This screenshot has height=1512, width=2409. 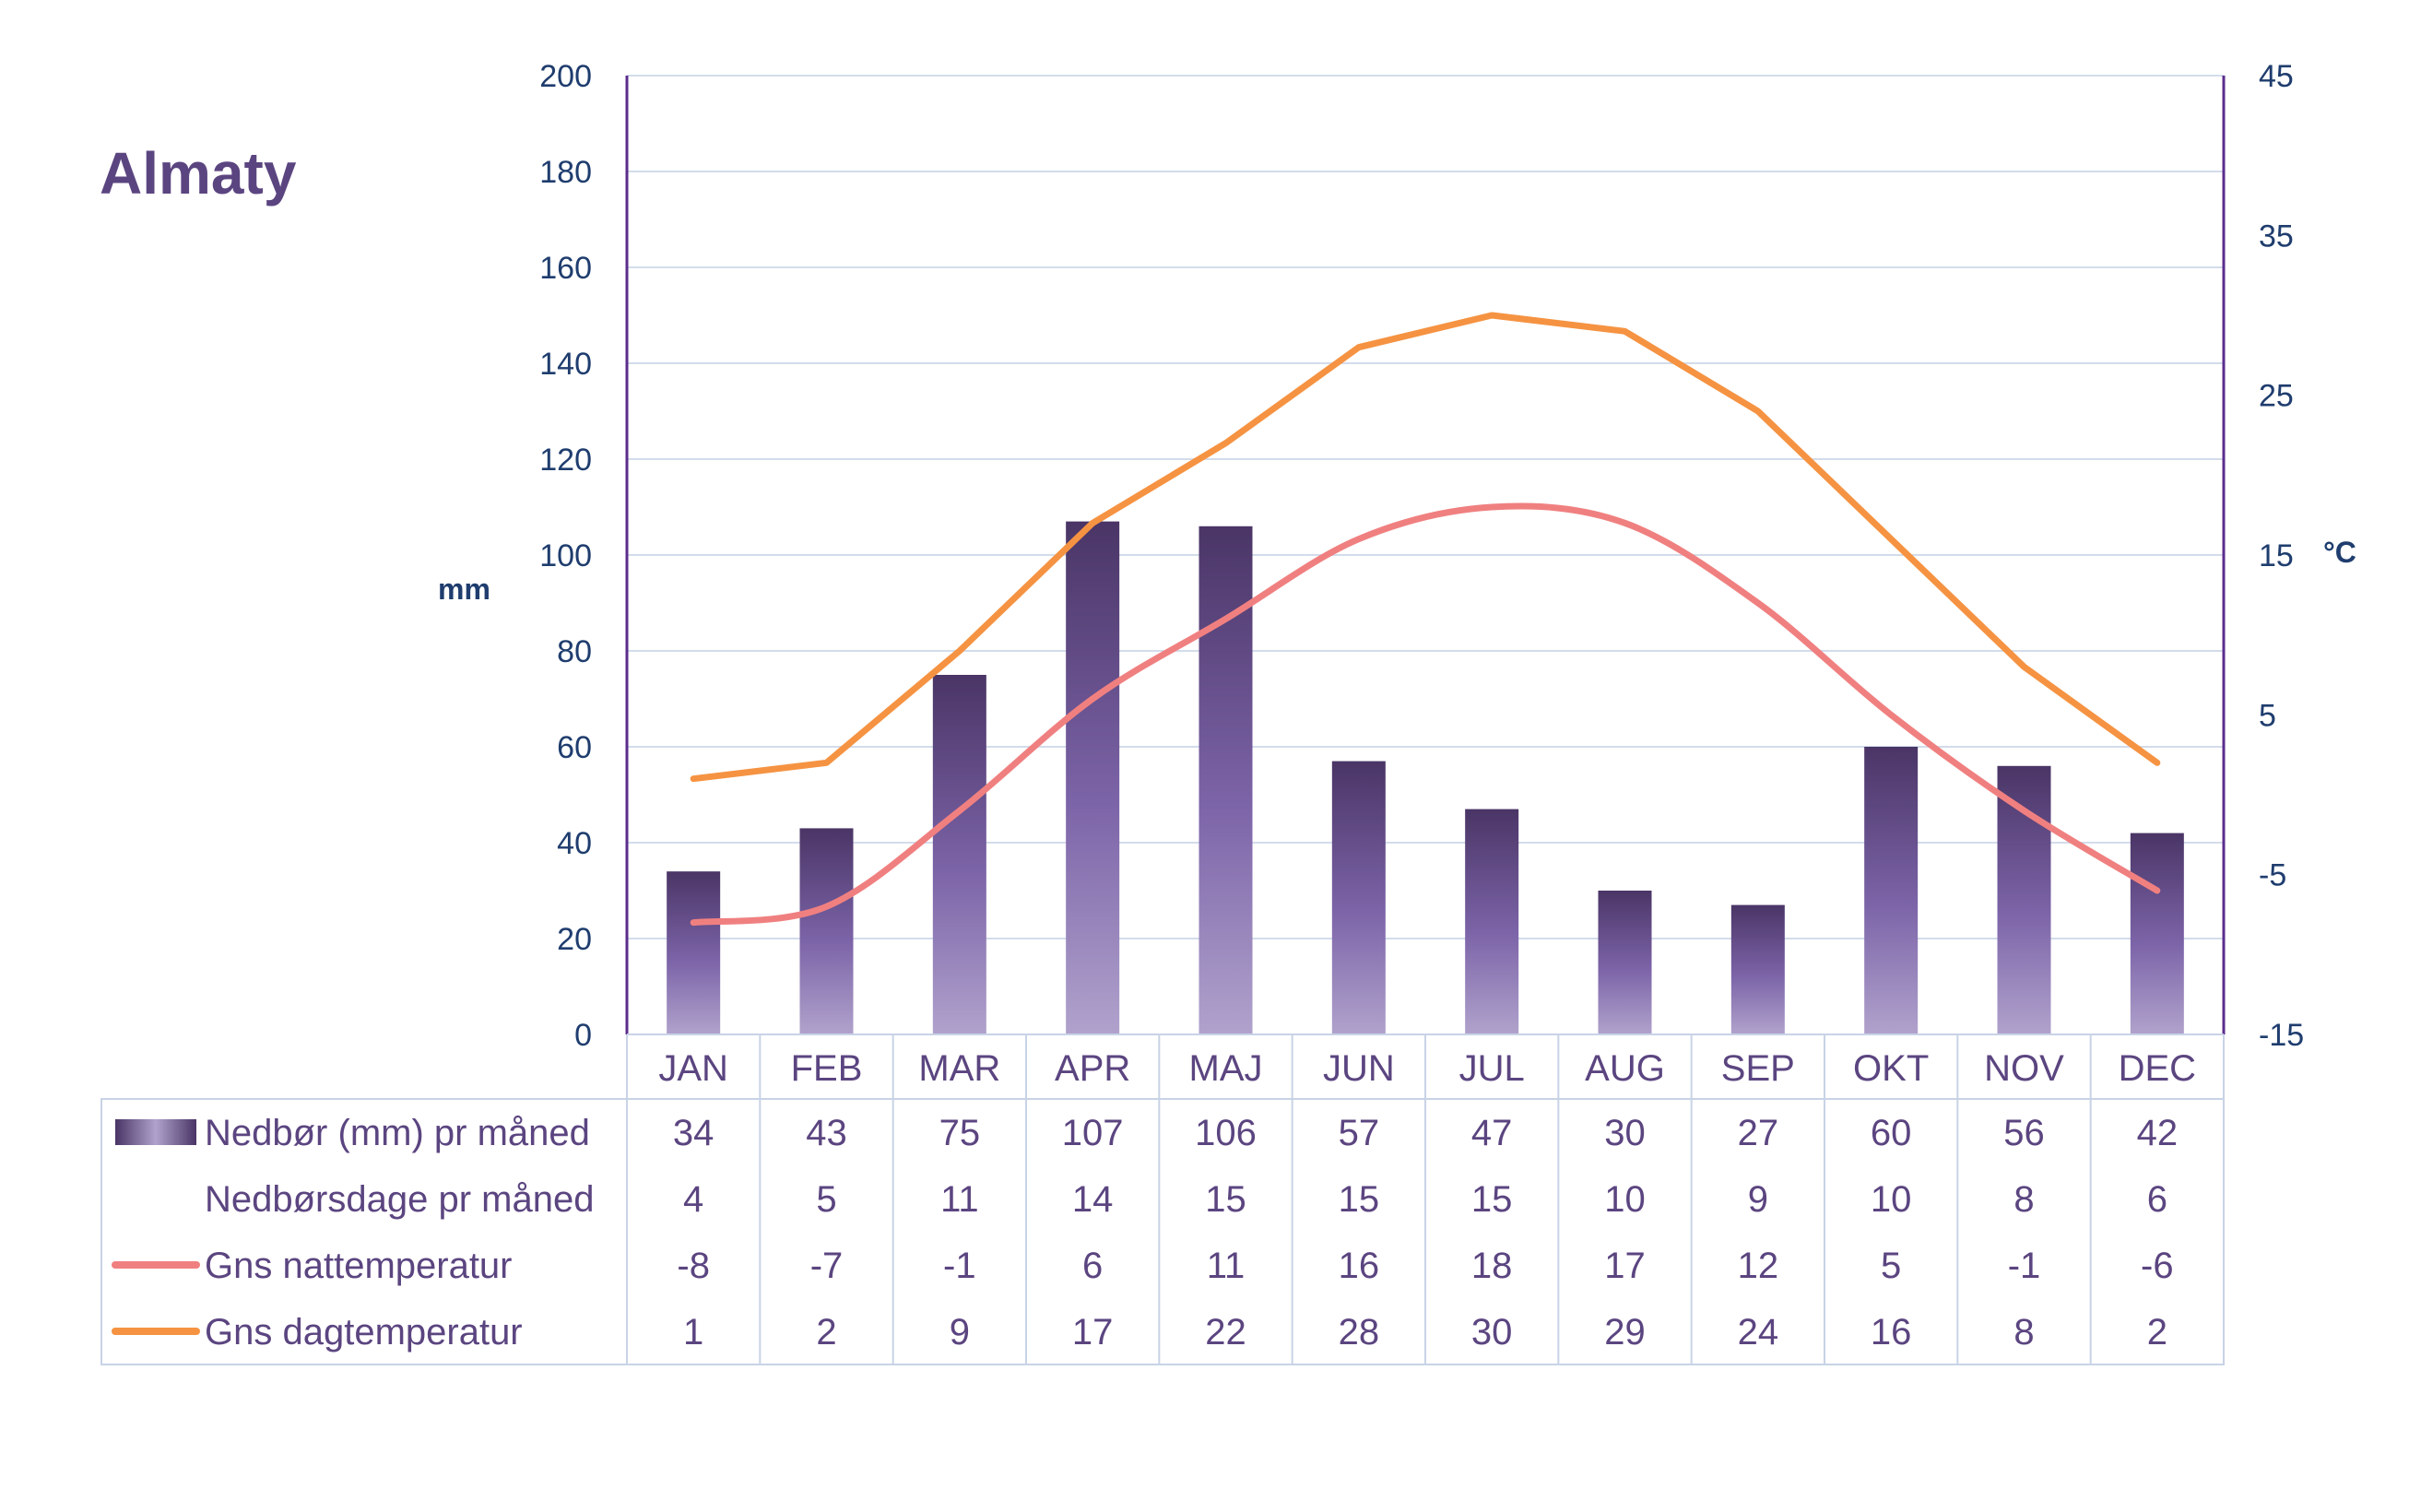 I want to click on left-tick-label: 140, so click(x=565, y=364).